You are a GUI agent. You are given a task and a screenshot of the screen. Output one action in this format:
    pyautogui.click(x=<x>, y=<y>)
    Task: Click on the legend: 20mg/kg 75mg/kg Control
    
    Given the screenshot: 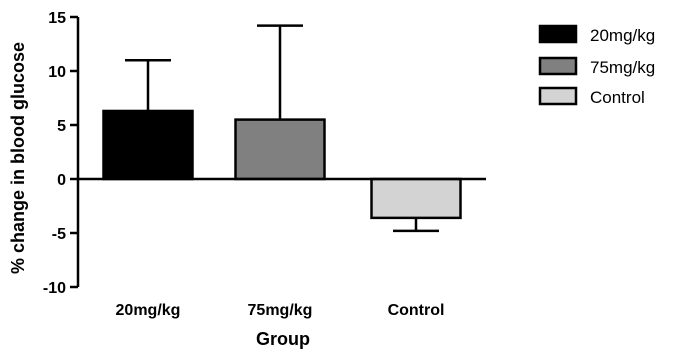 What is the action you would take?
    pyautogui.click(x=596, y=65)
    